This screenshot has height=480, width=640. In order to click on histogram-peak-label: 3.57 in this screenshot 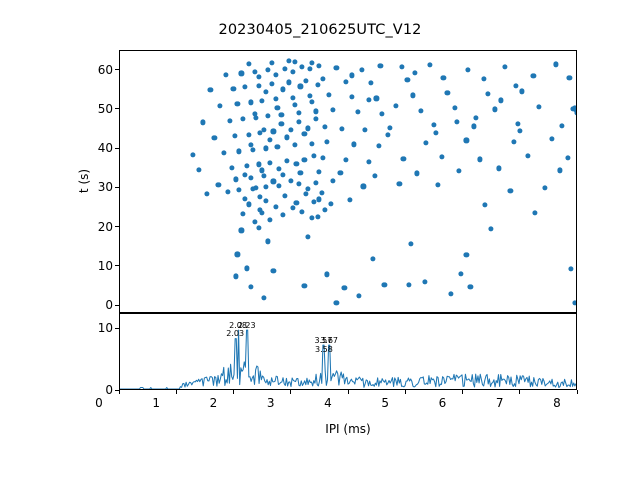, I will do `click(323, 341)`.